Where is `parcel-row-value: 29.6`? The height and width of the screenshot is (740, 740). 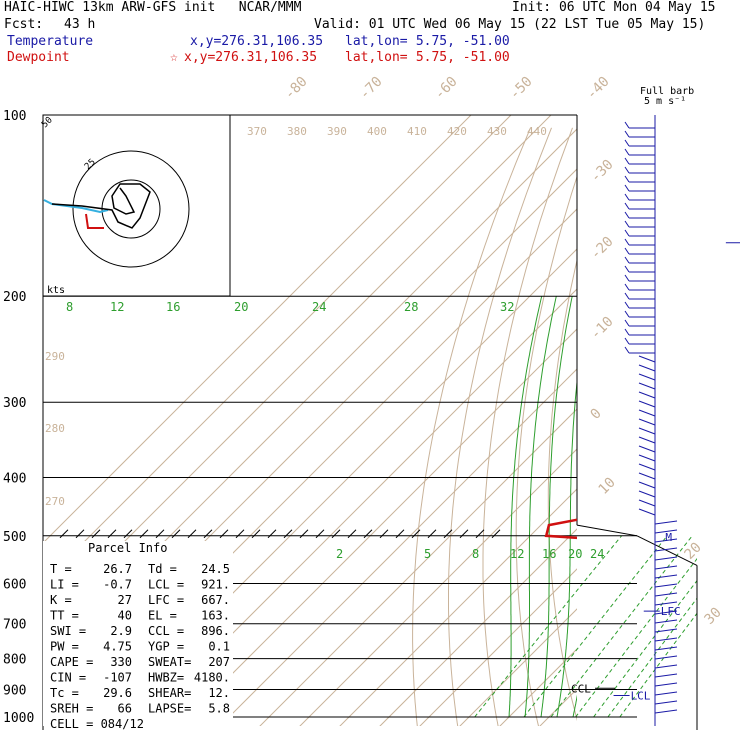
parcel-row-value: 29.6 is located at coordinates (117, 693).